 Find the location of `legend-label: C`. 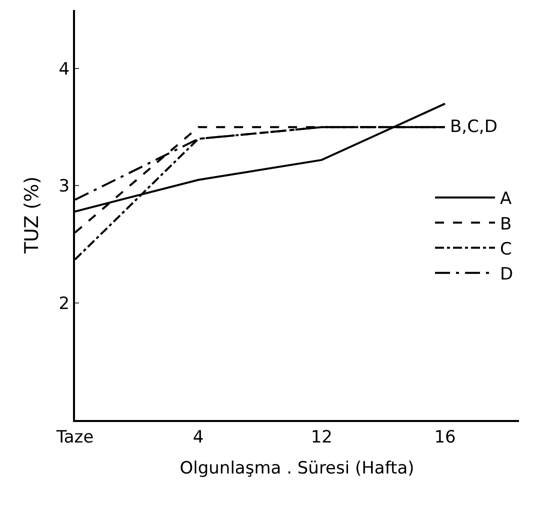

legend-label: C is located at coordinates (506, 249).